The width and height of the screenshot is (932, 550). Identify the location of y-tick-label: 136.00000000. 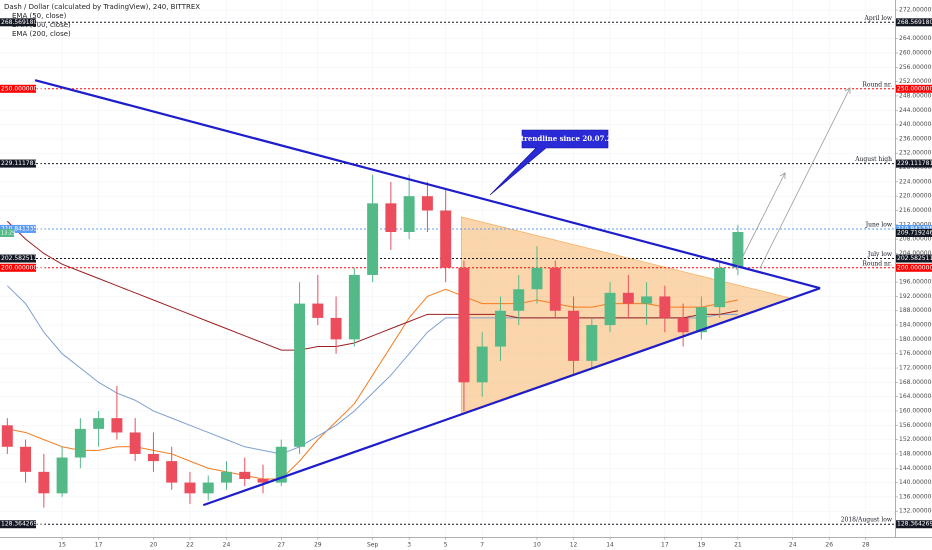
(915, 496).